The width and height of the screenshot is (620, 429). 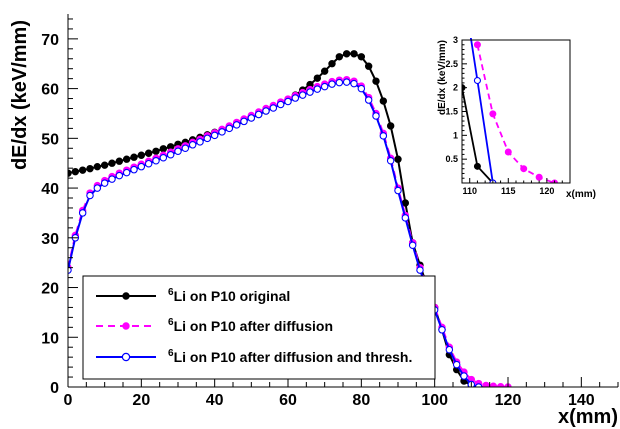 What do you see at coordinates (516, 112) in the screenshot?
I see `inset-series` at bounding box center [516, 112].